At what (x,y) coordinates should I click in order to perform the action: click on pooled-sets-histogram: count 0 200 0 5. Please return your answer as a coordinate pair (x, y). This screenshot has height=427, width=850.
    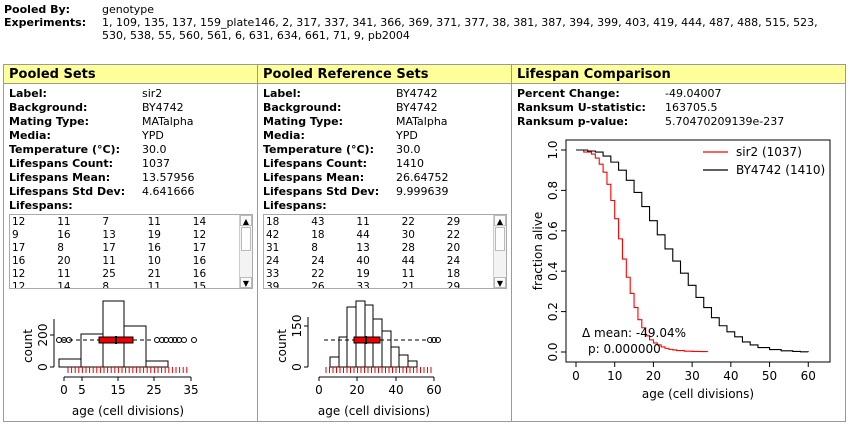
    Looking at the image, I should click on (110, 359).